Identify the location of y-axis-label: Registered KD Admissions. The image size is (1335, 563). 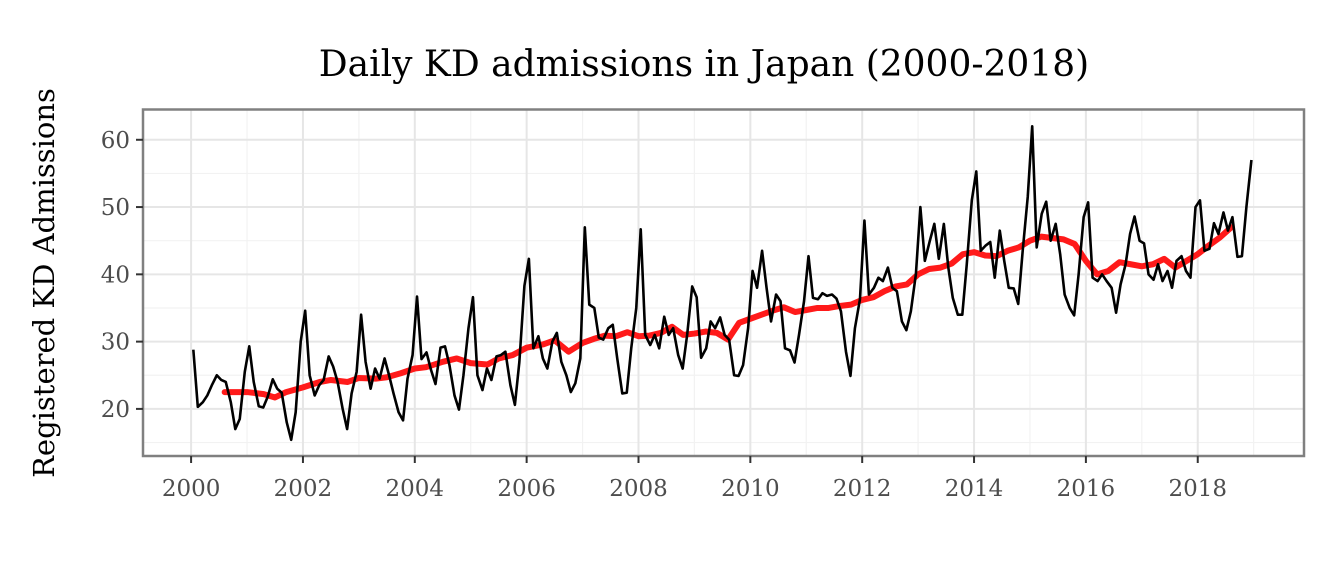
(44, 283).